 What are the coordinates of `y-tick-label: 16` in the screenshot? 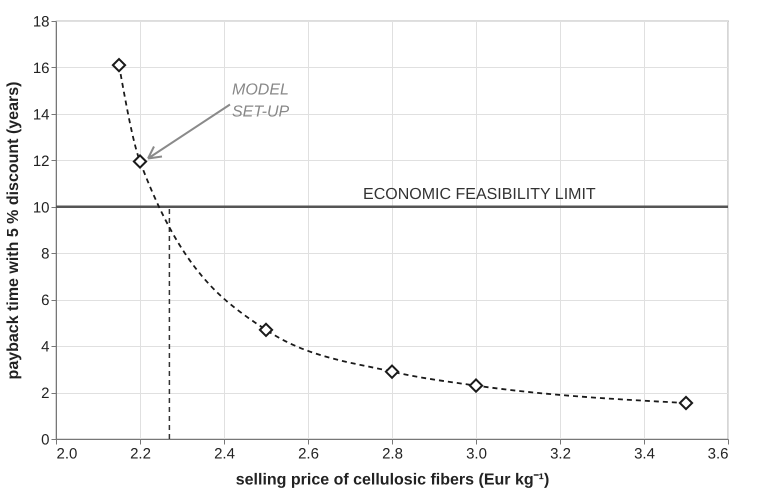 It's located at (41, 68).